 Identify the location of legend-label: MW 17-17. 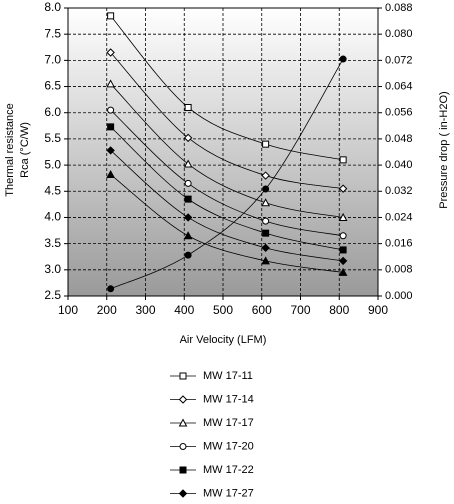
(228, 423).